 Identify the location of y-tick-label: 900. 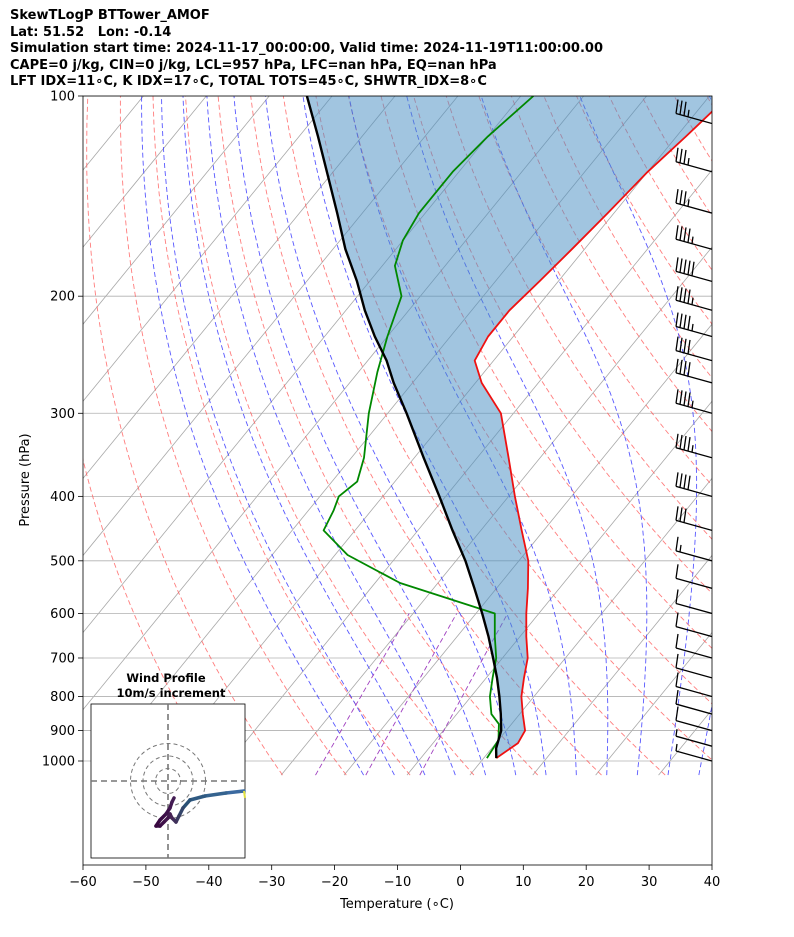
(62, 731).